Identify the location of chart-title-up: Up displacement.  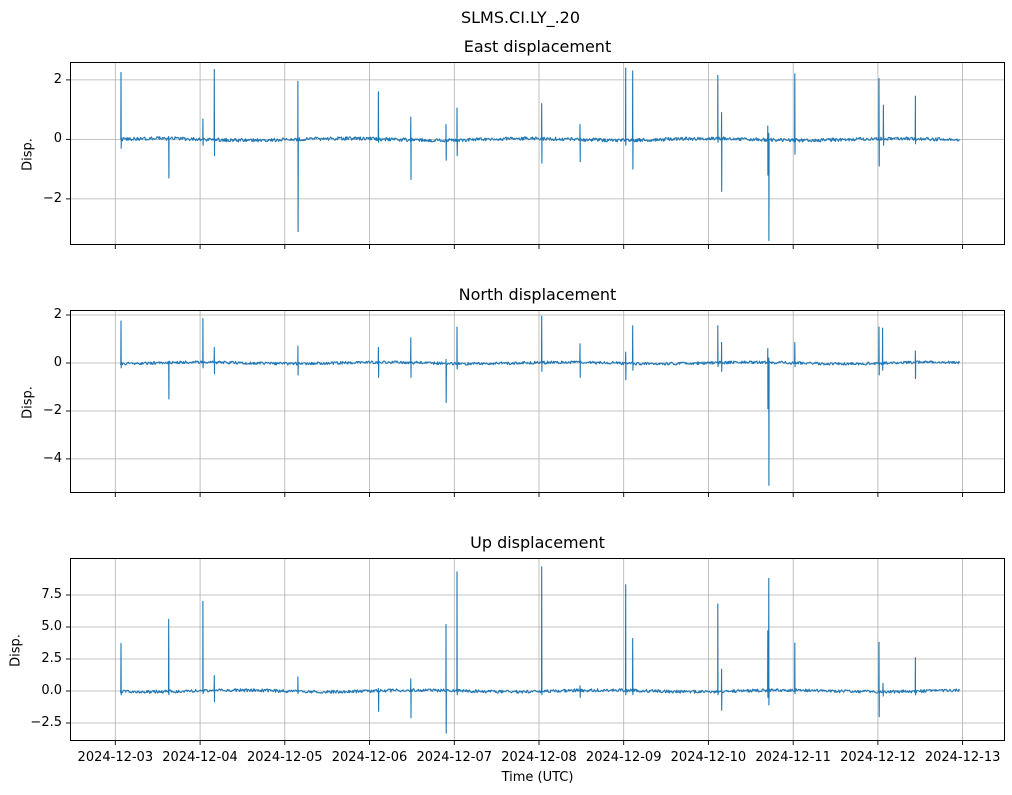
(537, 542).